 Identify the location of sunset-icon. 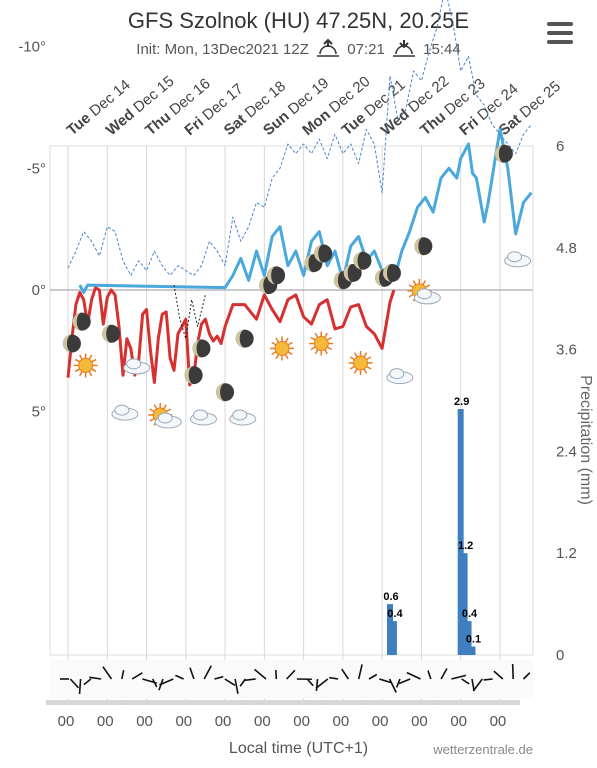
(403, 48).